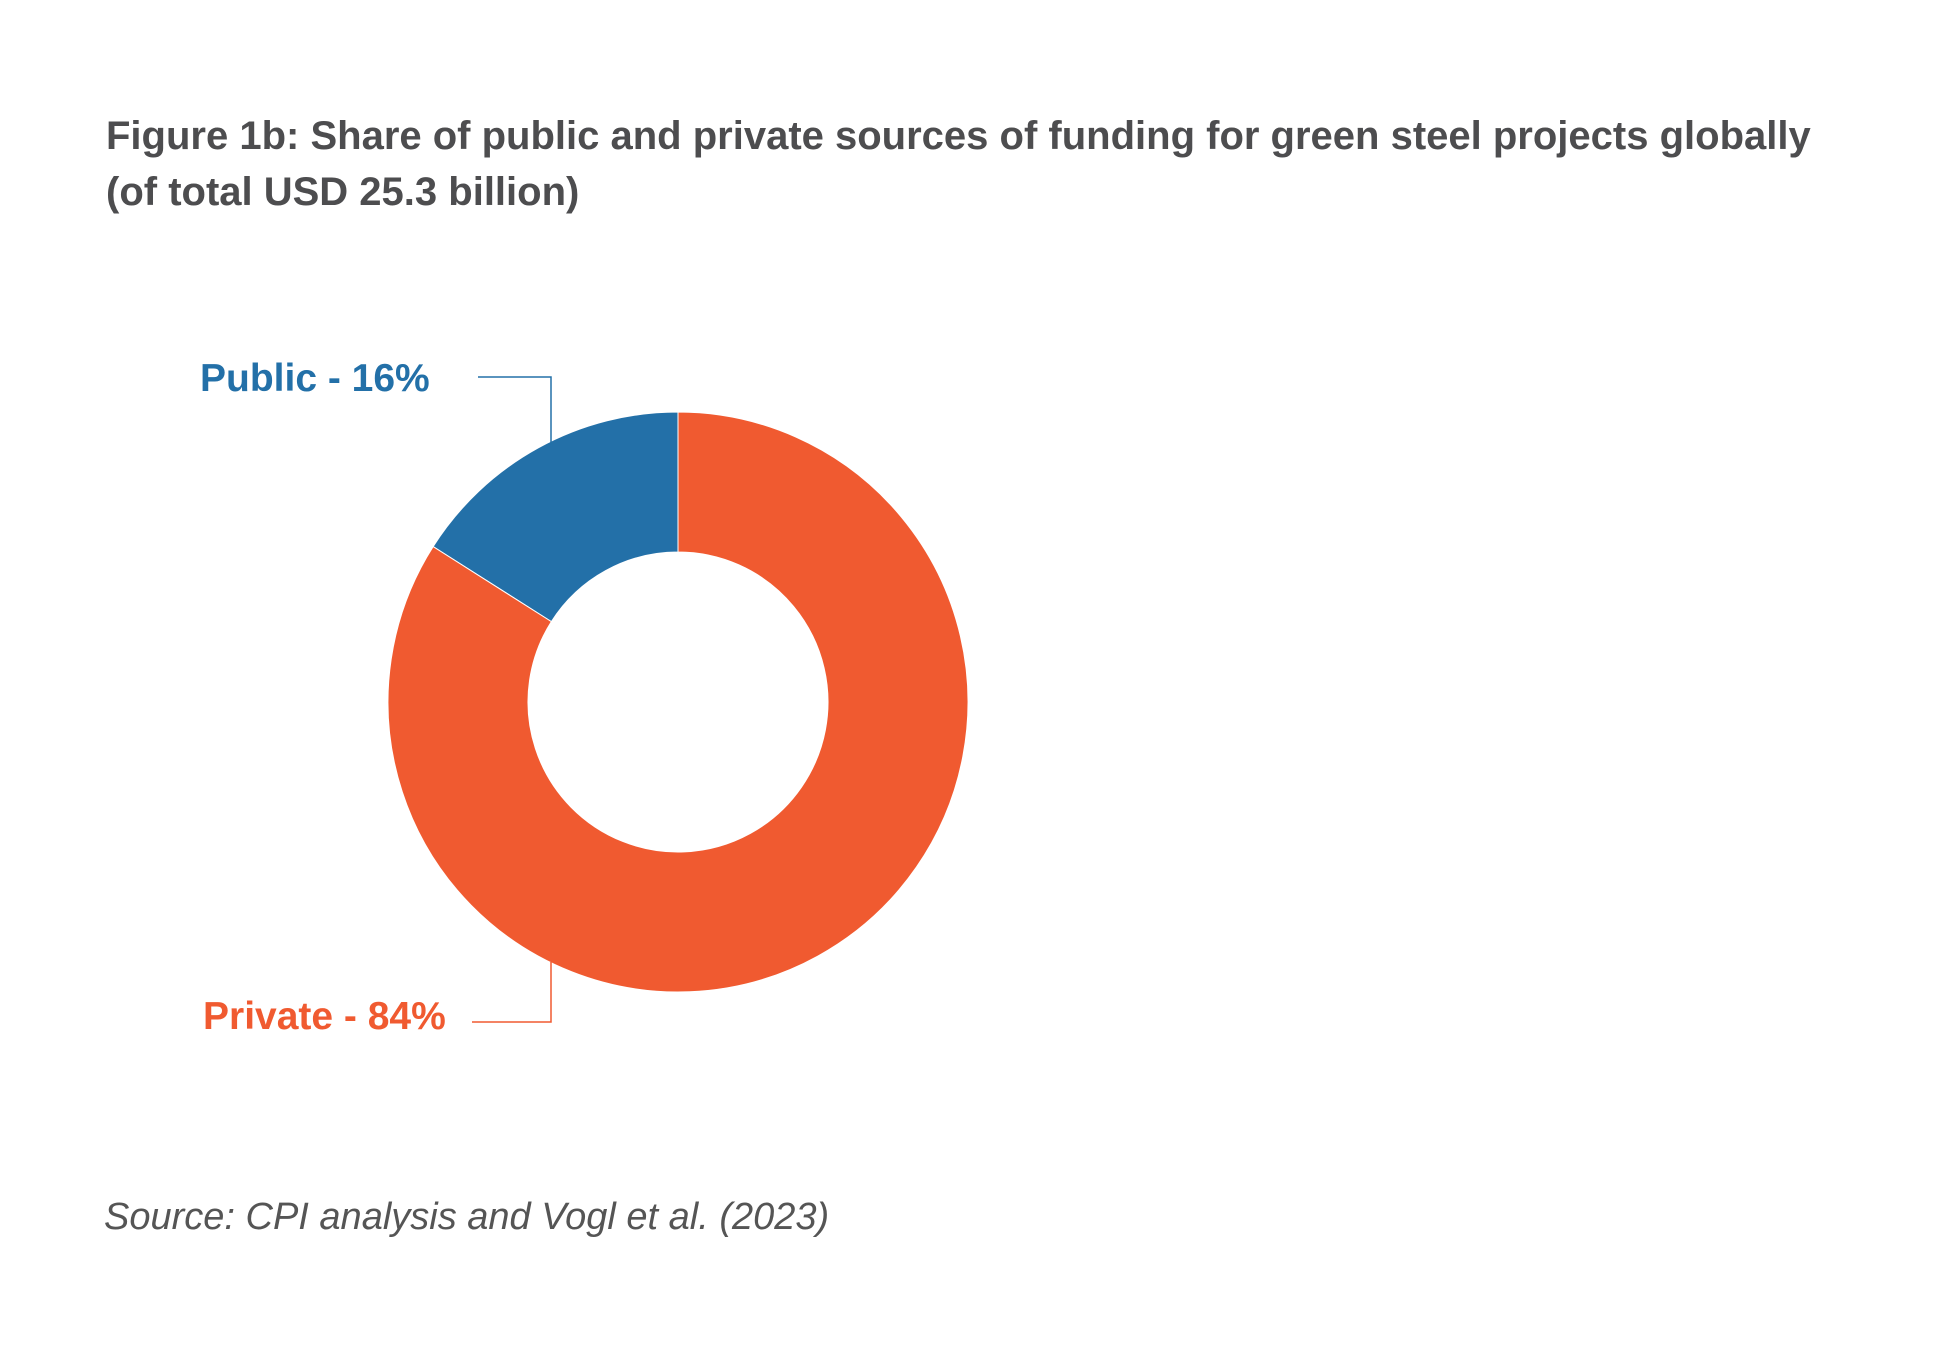  What do you see at coordinates (324, 1016) in the screenshot?
I see `slice-label-private: Private - 84%` at bounding box center [324, 1016].